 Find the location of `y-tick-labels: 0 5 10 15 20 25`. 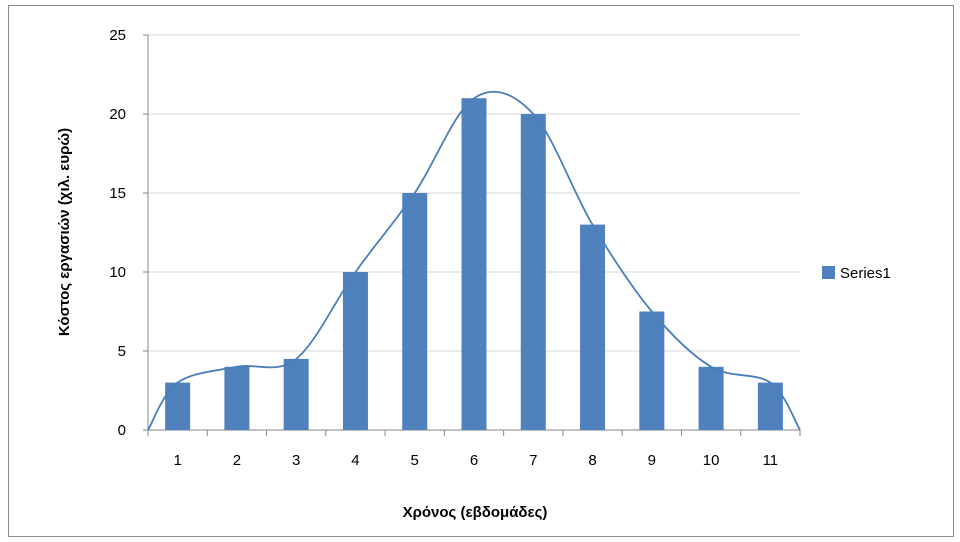

y-tick-labels: 0 5 10 15 20 25 is located at coordinates (117, 233).